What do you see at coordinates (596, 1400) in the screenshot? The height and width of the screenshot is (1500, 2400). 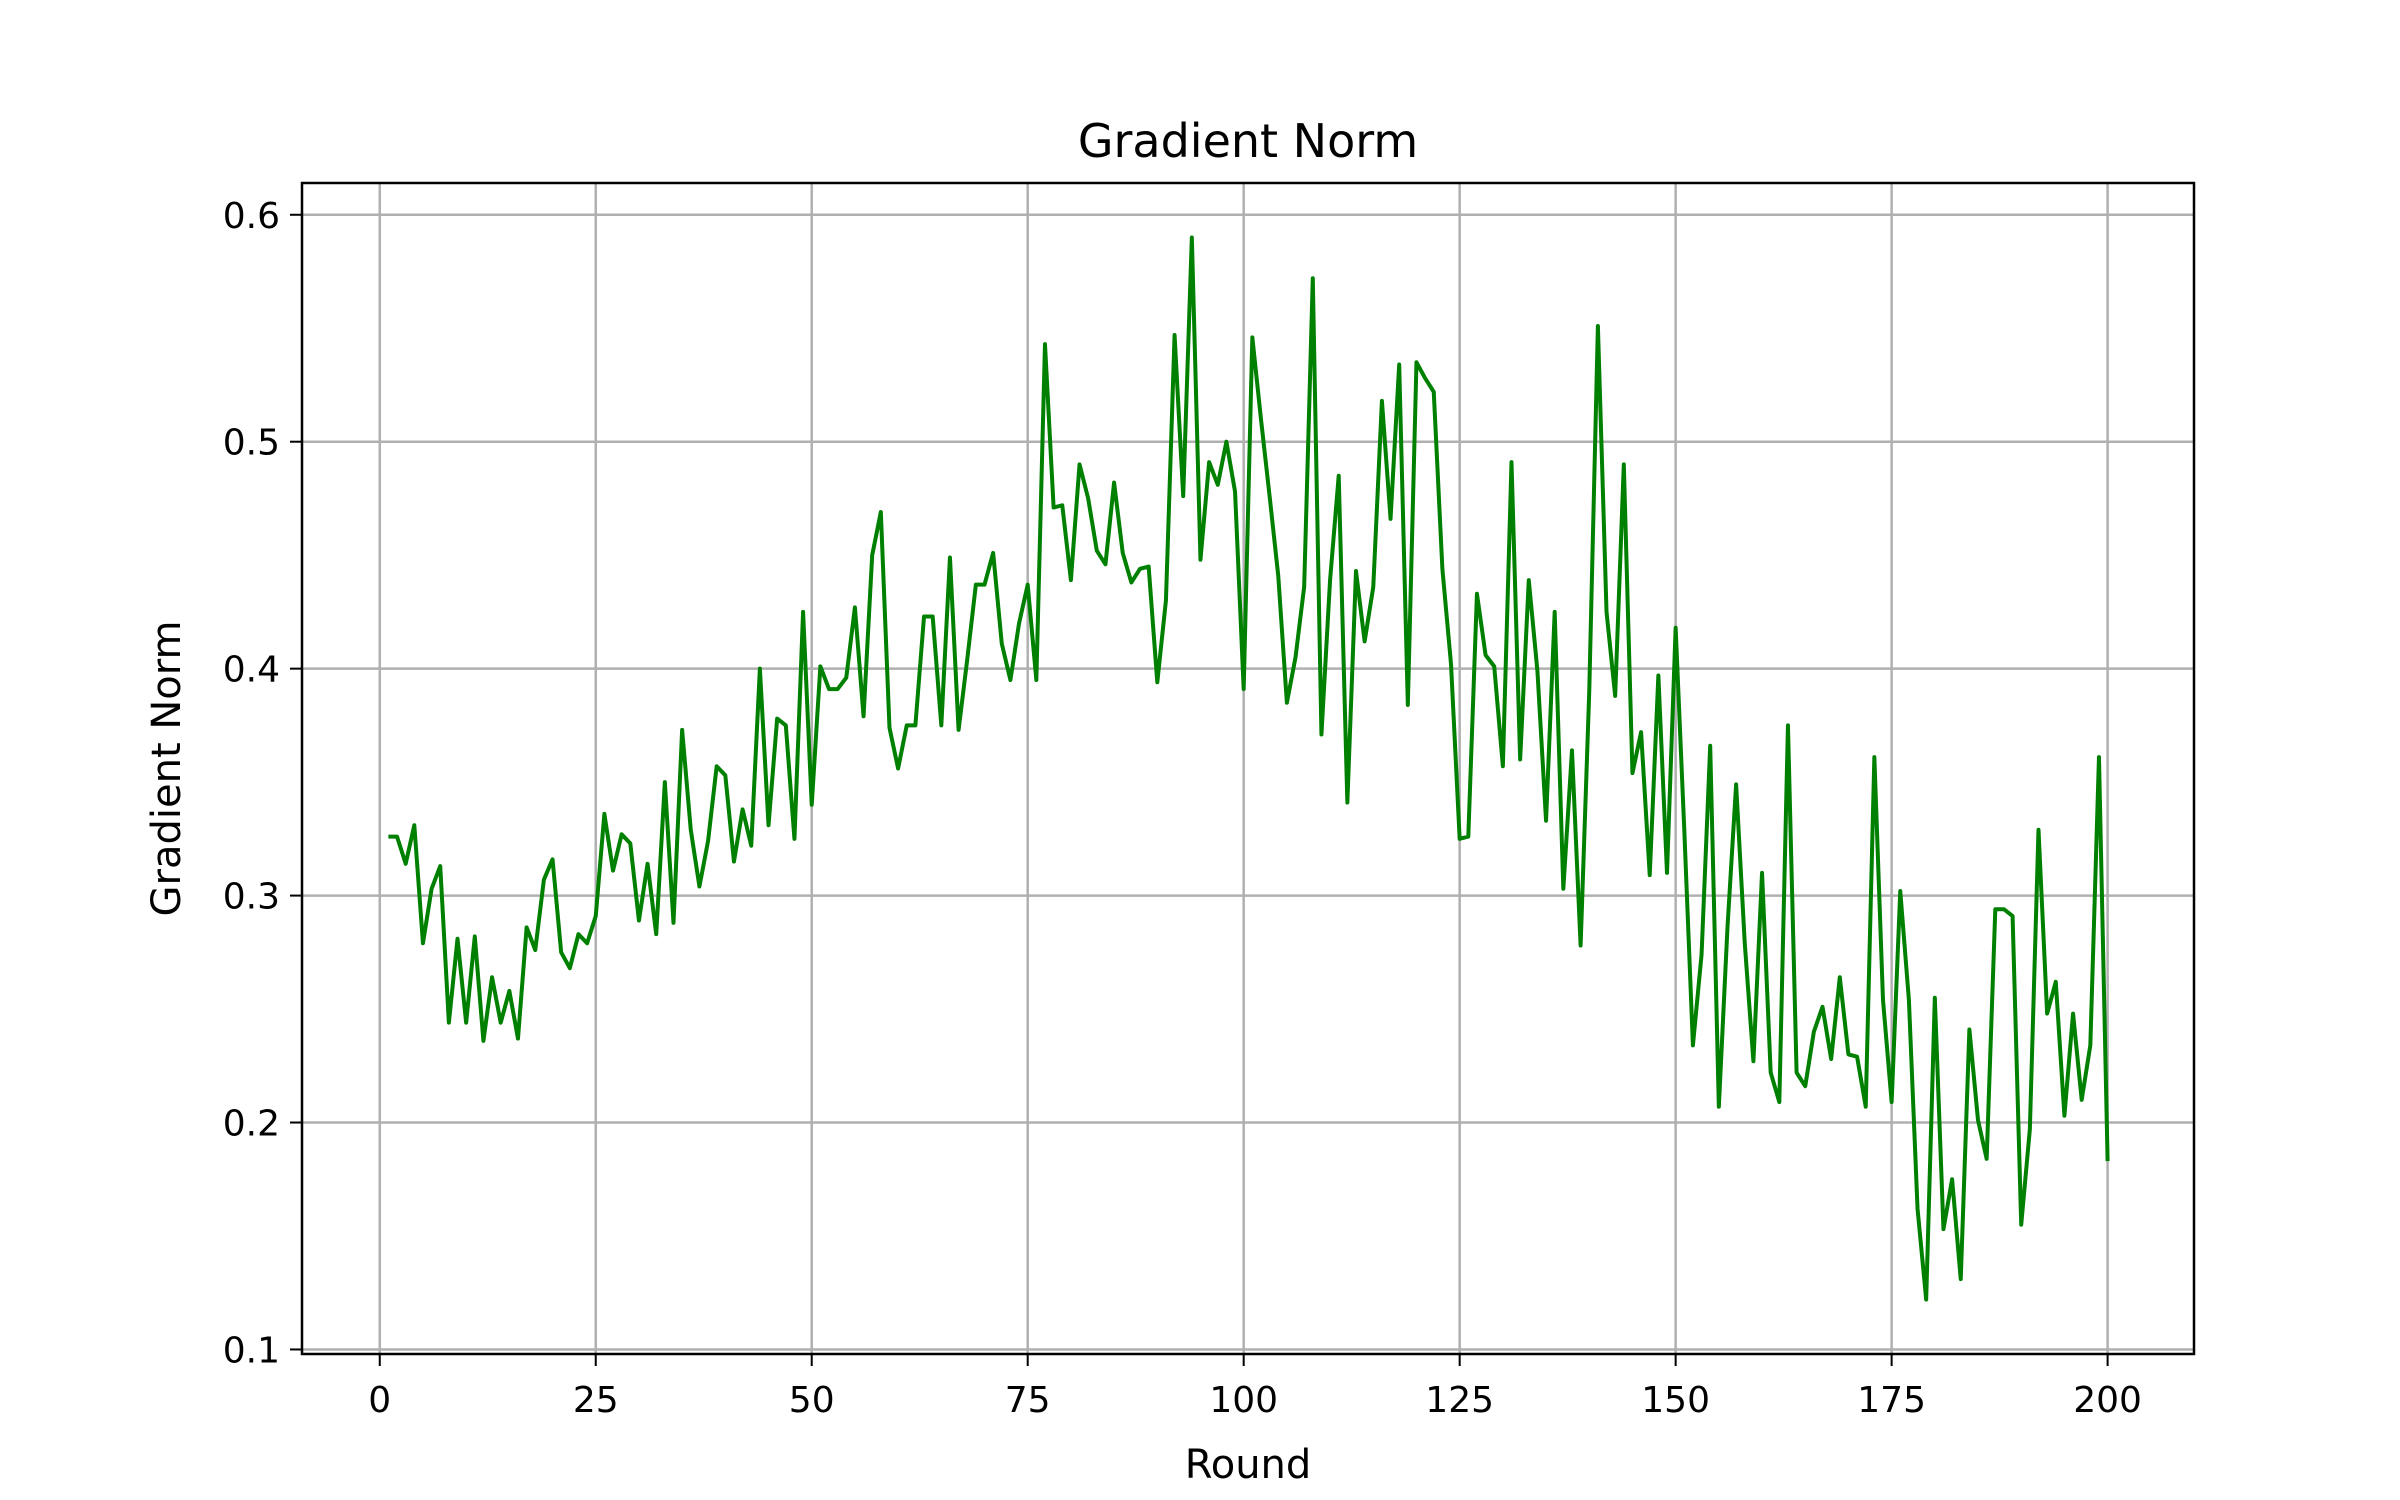 I see `x-tick-label: 25` at bounding box center [596, 1400].